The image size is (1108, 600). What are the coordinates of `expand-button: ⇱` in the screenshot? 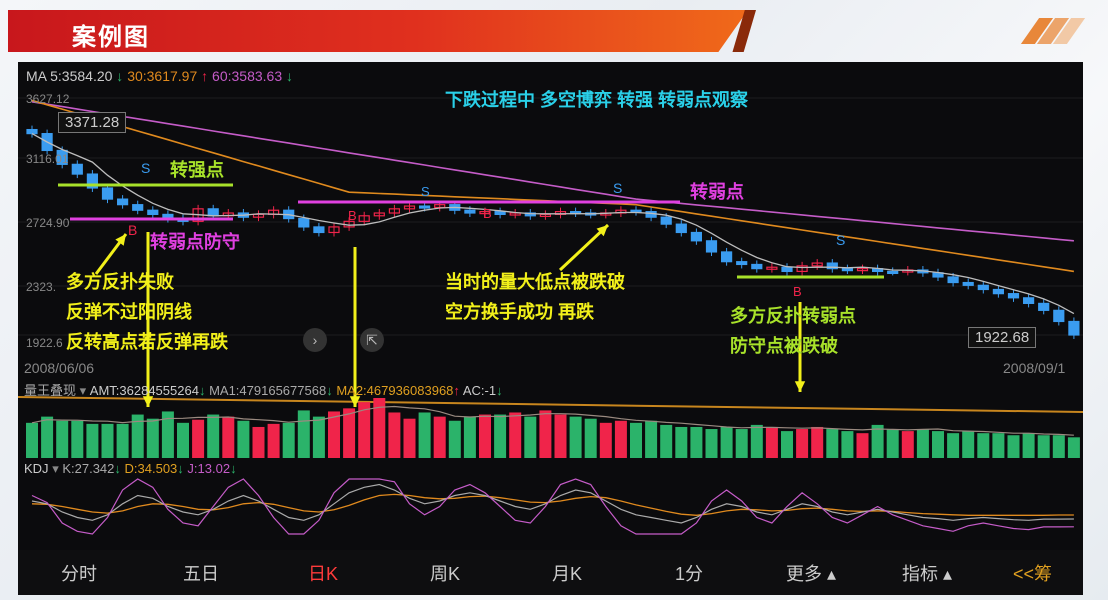 It's located at (372, 340).